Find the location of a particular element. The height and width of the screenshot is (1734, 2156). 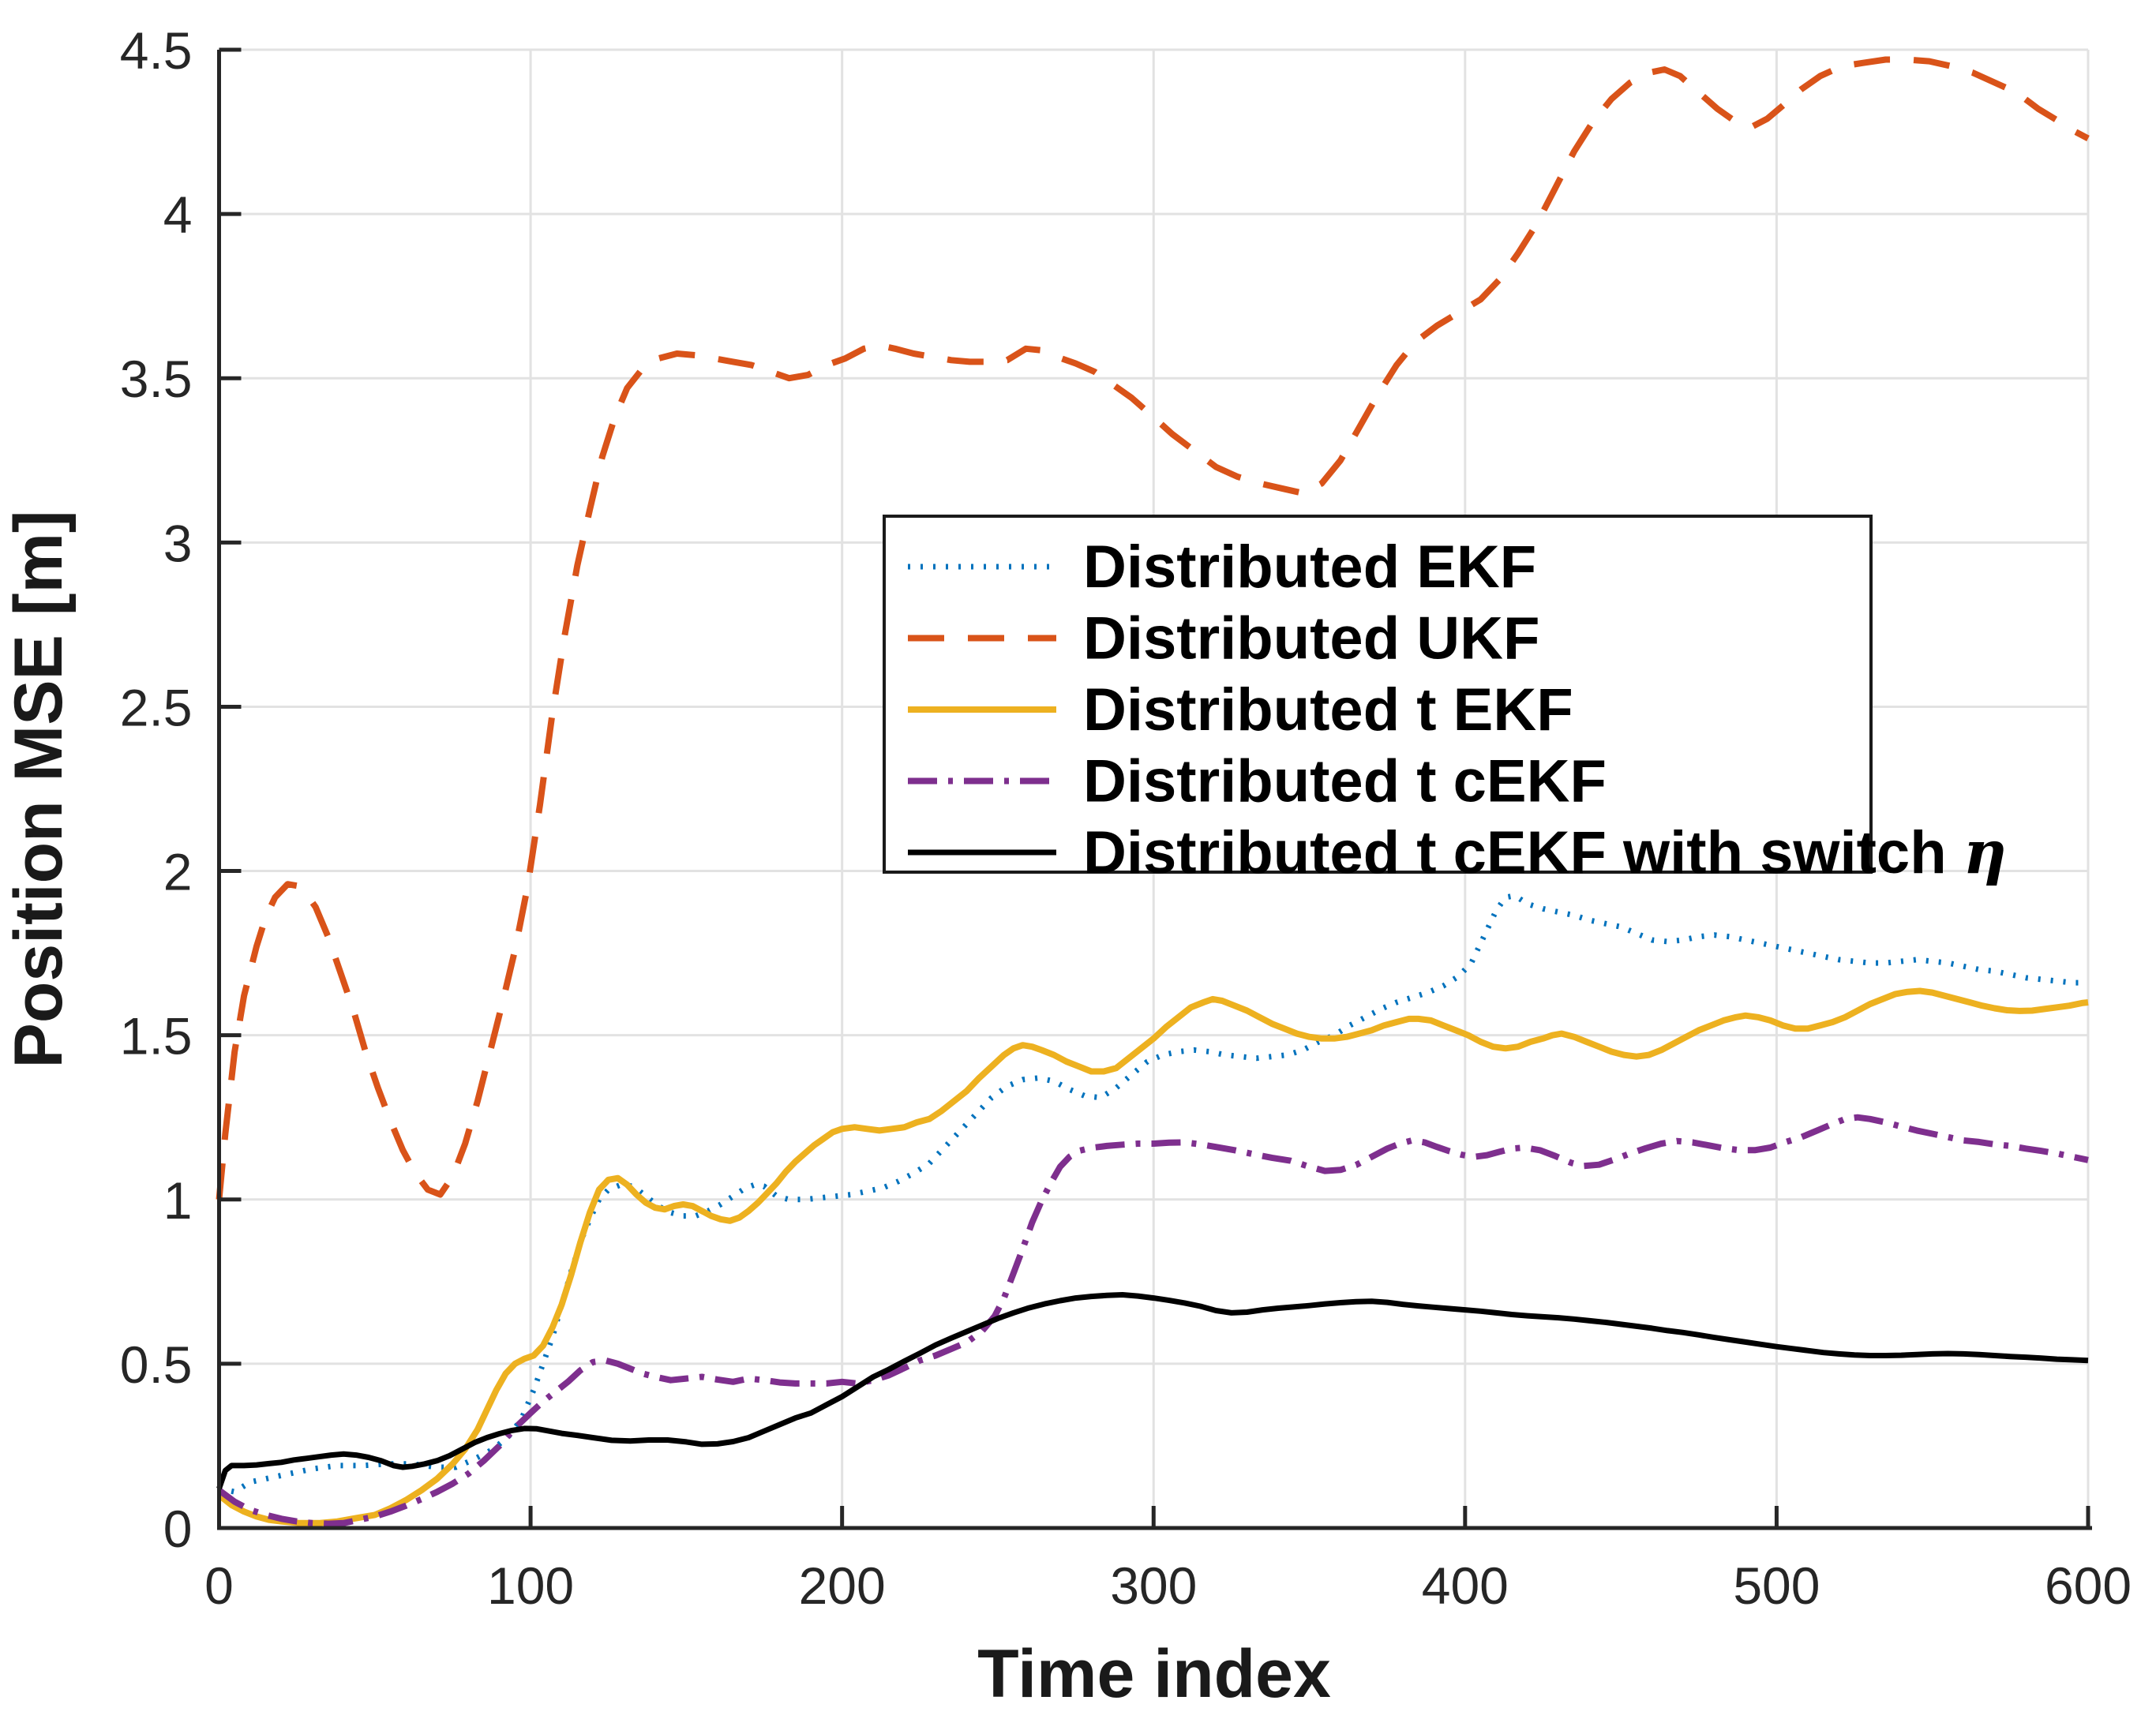

legend-row: Distributed t EKF is located at coordinates (1240, 709).